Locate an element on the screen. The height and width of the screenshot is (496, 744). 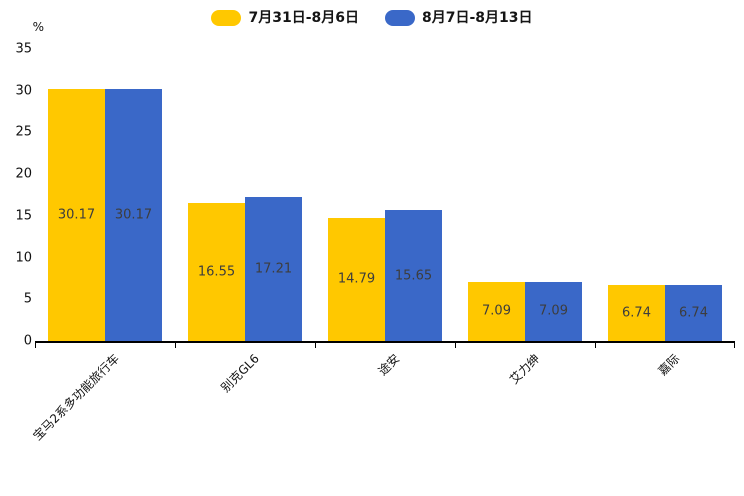
legend-label: 7月31日-8月6日 is located at coordinates (303, 18).